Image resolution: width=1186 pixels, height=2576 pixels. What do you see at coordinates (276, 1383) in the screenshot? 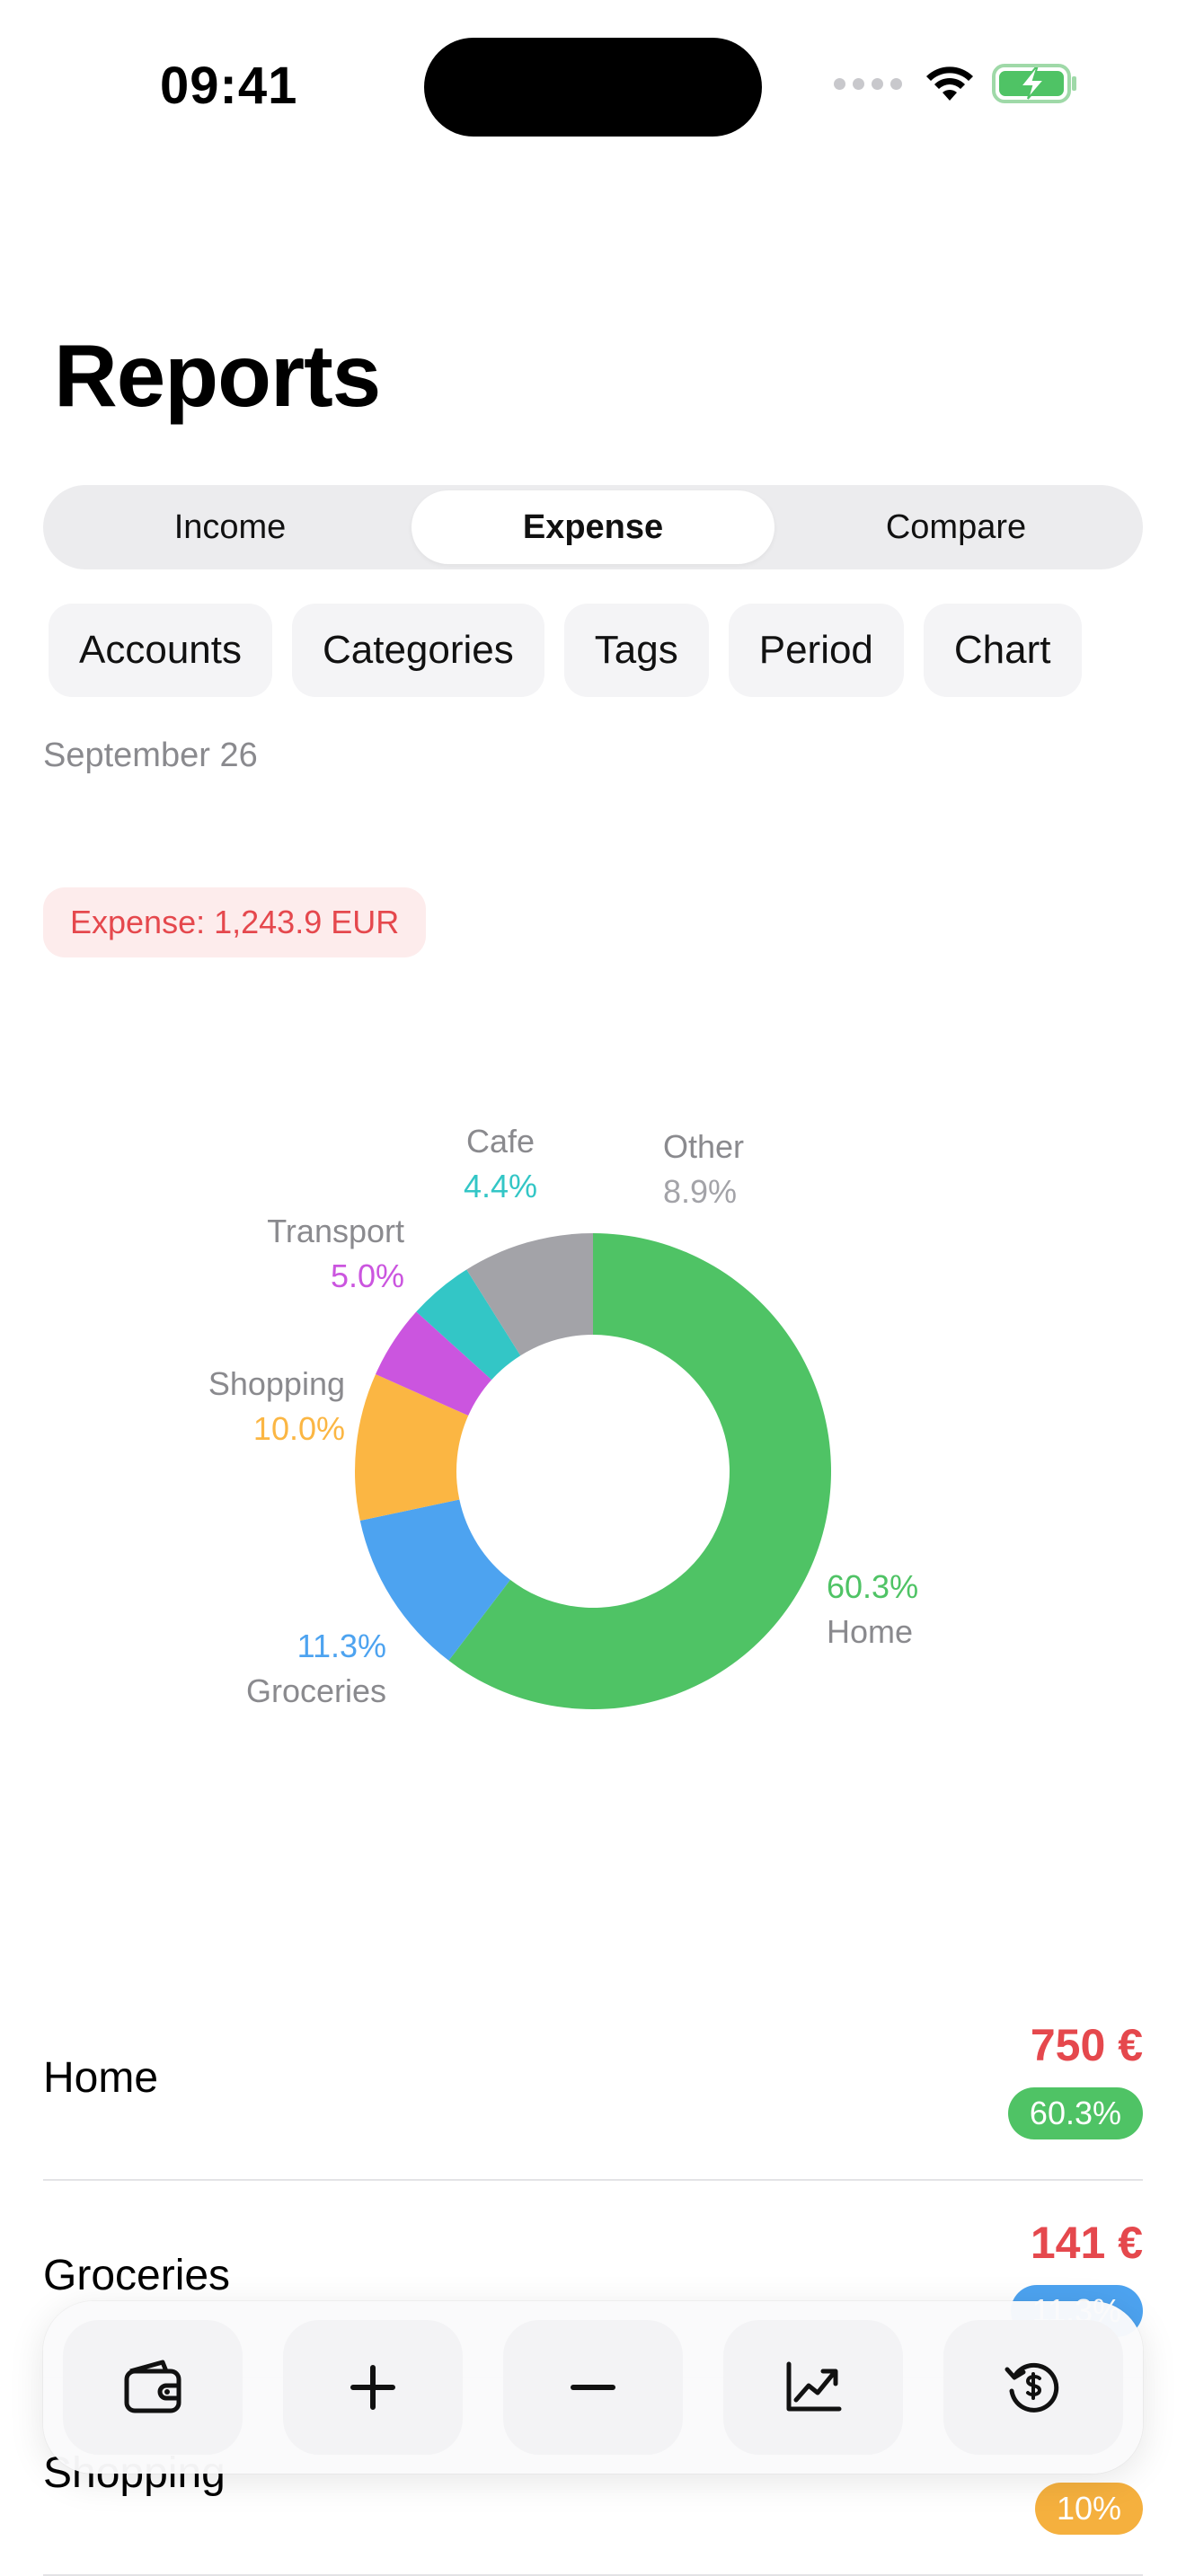
I see `chart-label-shopping-name: Shopping` at bounding box center [276, 1383].